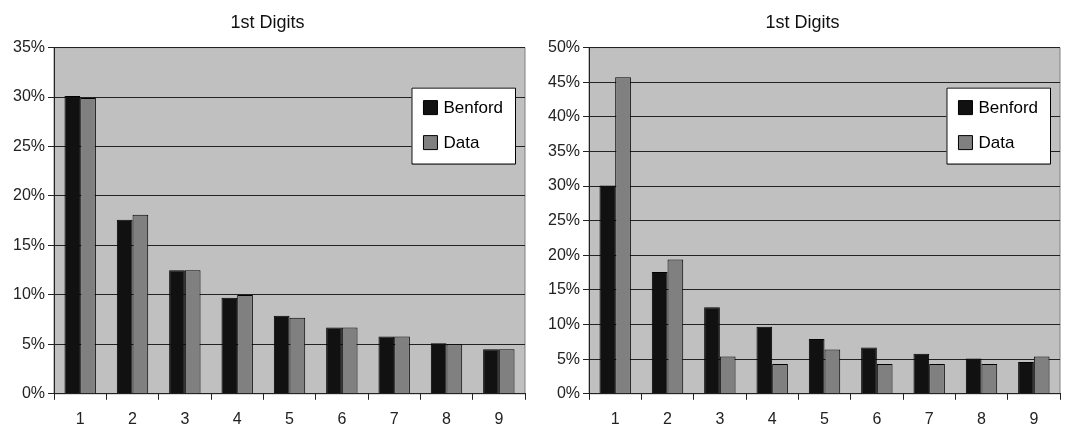  What do you see at coordinates (564, 81) in the screenshot?
I see `y-tick-label: 45%` at bounding box center [564, 81].